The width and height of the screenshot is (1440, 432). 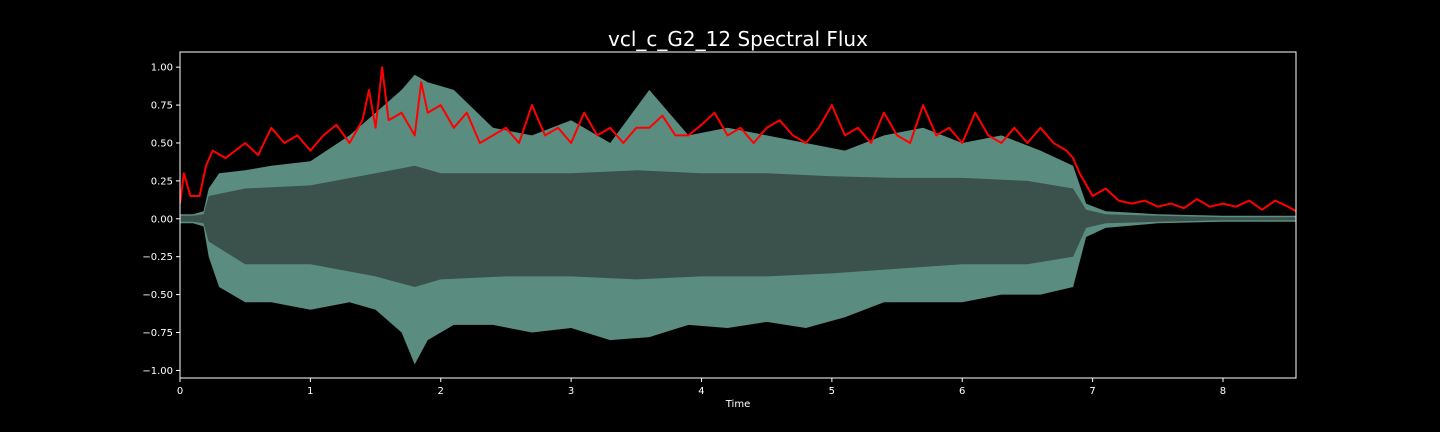 What do you see at coordinates (157, 333) in the screenshot?
I see `y-tick-label: −0.75` at bounding box center [157, 333].